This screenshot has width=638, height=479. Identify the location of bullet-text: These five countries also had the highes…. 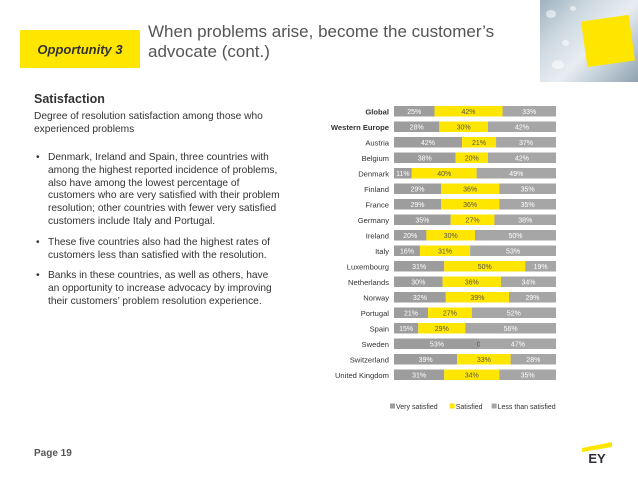
(159, 248).